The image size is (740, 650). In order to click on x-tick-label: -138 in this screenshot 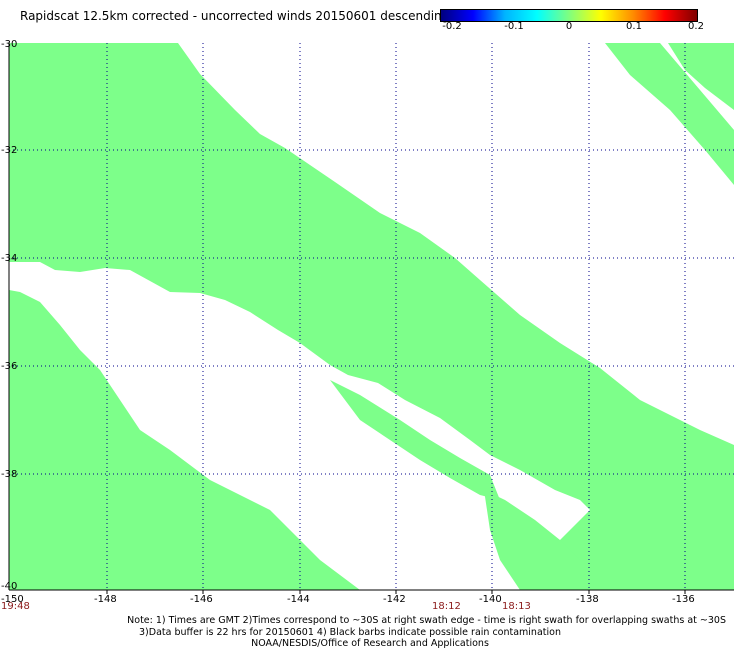, I will do `click(587, 599)`.